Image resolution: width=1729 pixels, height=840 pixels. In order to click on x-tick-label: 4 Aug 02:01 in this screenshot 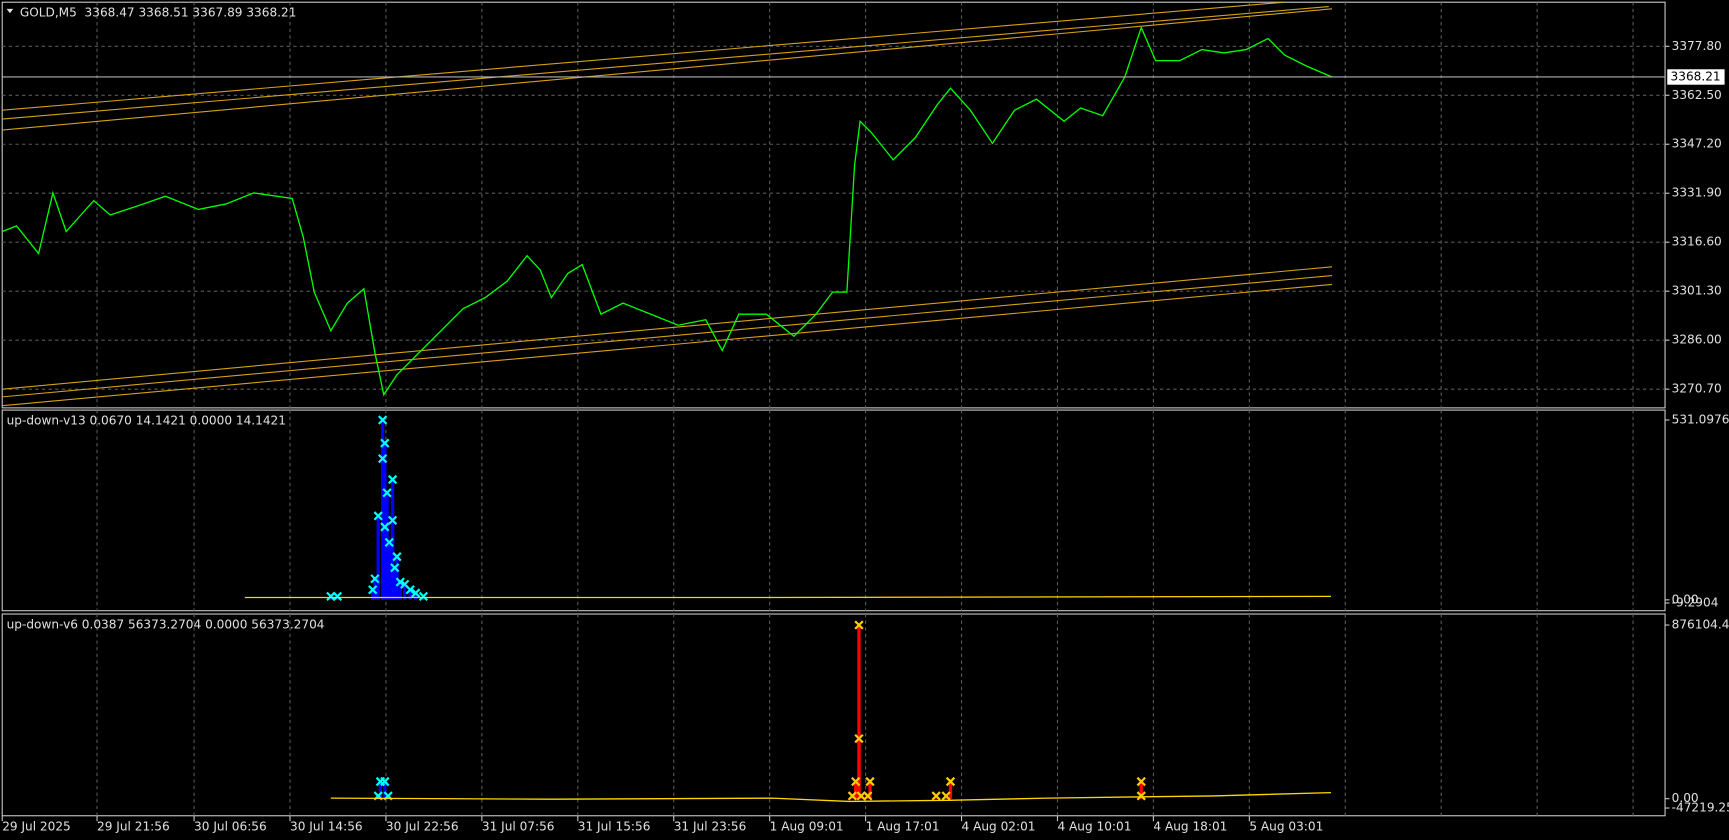, I will do `click(999, 826)`.